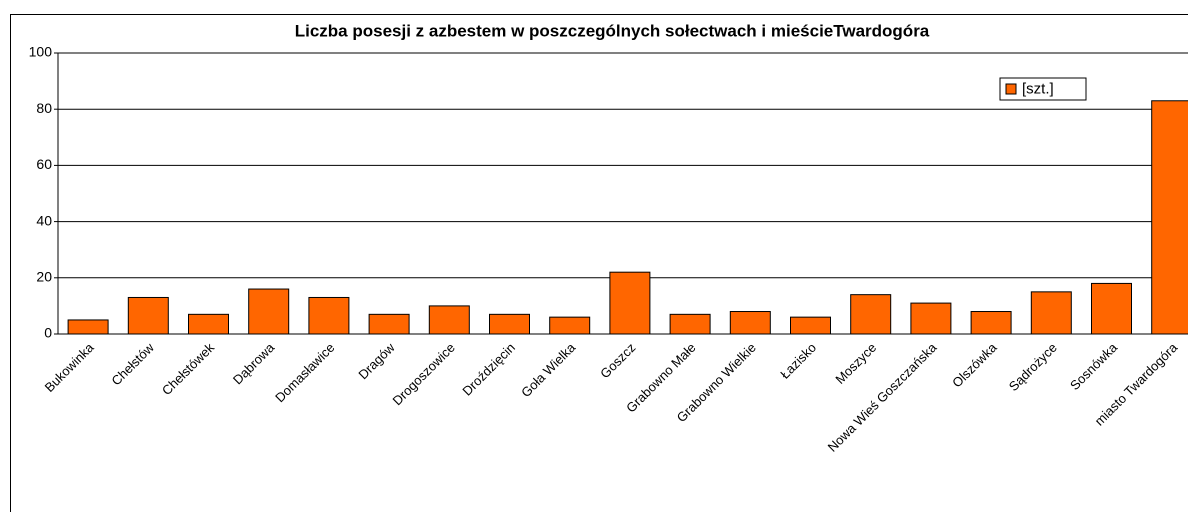 This screenshot has width=1188, height=512. What do you see at coordinates (44, 108) in the screenshot?
I see `y-tick-label: 80` at bounding box center [44, 108].